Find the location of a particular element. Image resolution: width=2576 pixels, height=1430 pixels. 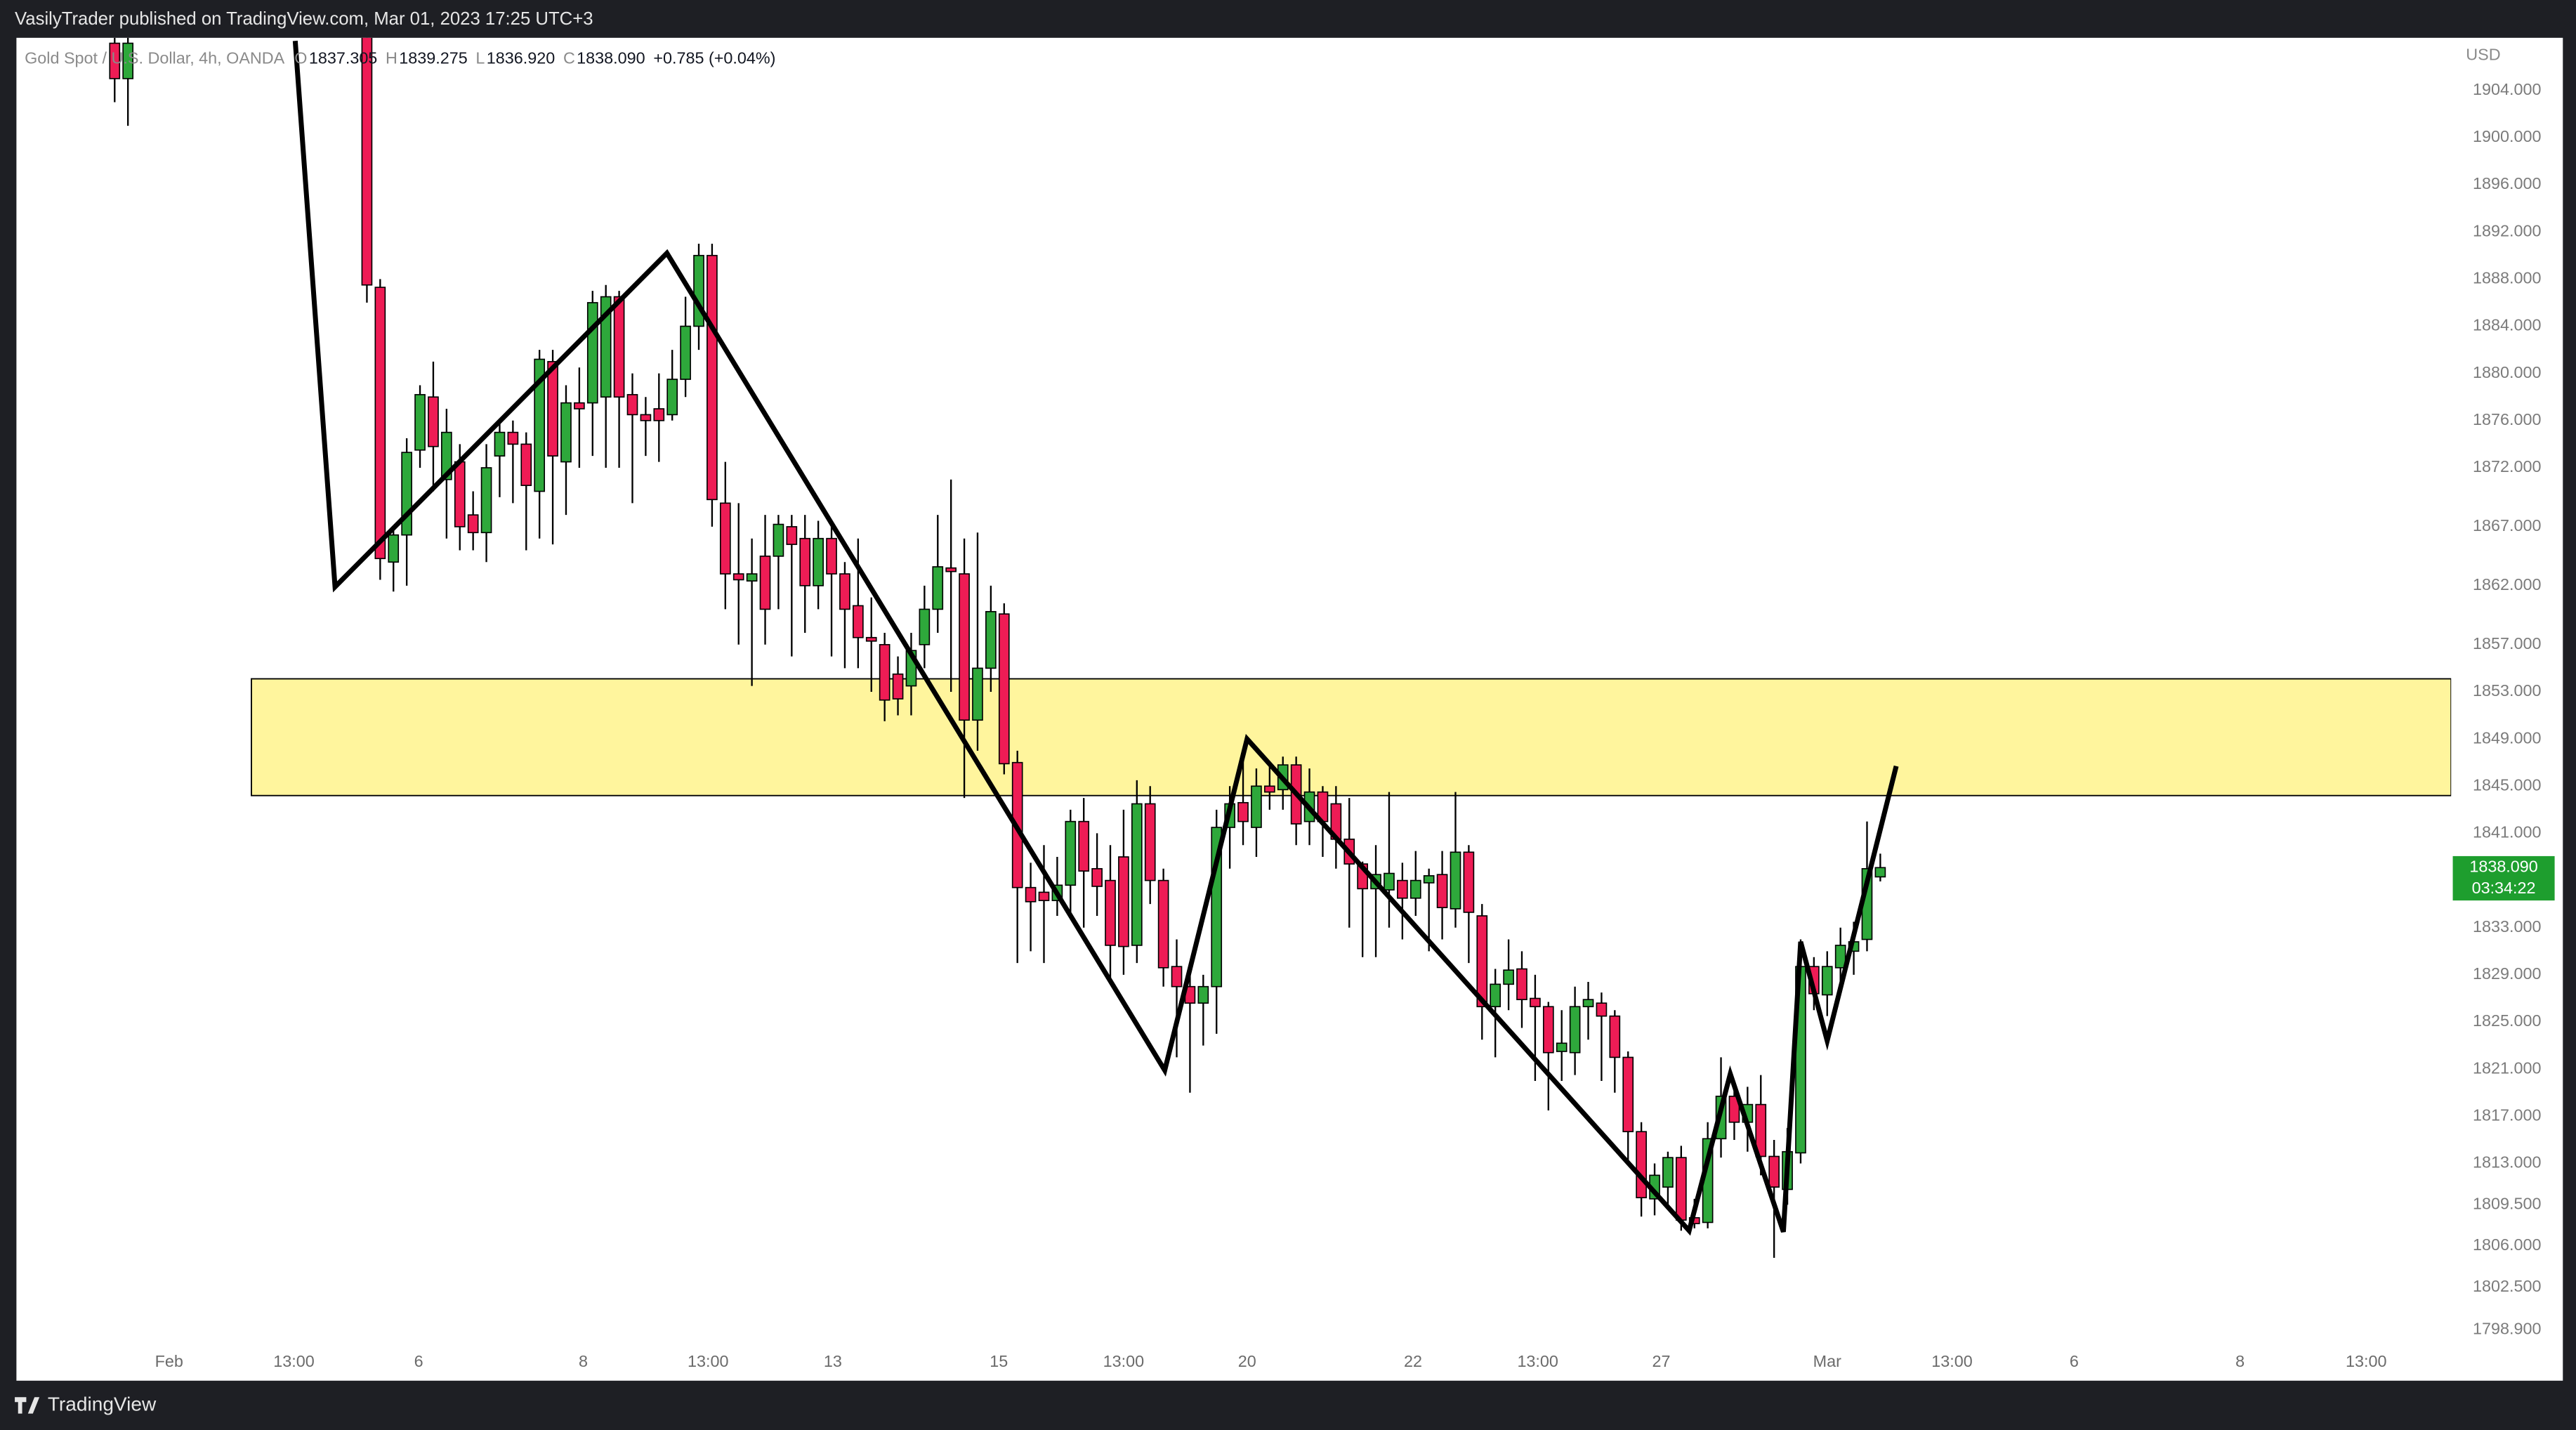

x-tick-label: 15 is located at coordinates (999, 1361).